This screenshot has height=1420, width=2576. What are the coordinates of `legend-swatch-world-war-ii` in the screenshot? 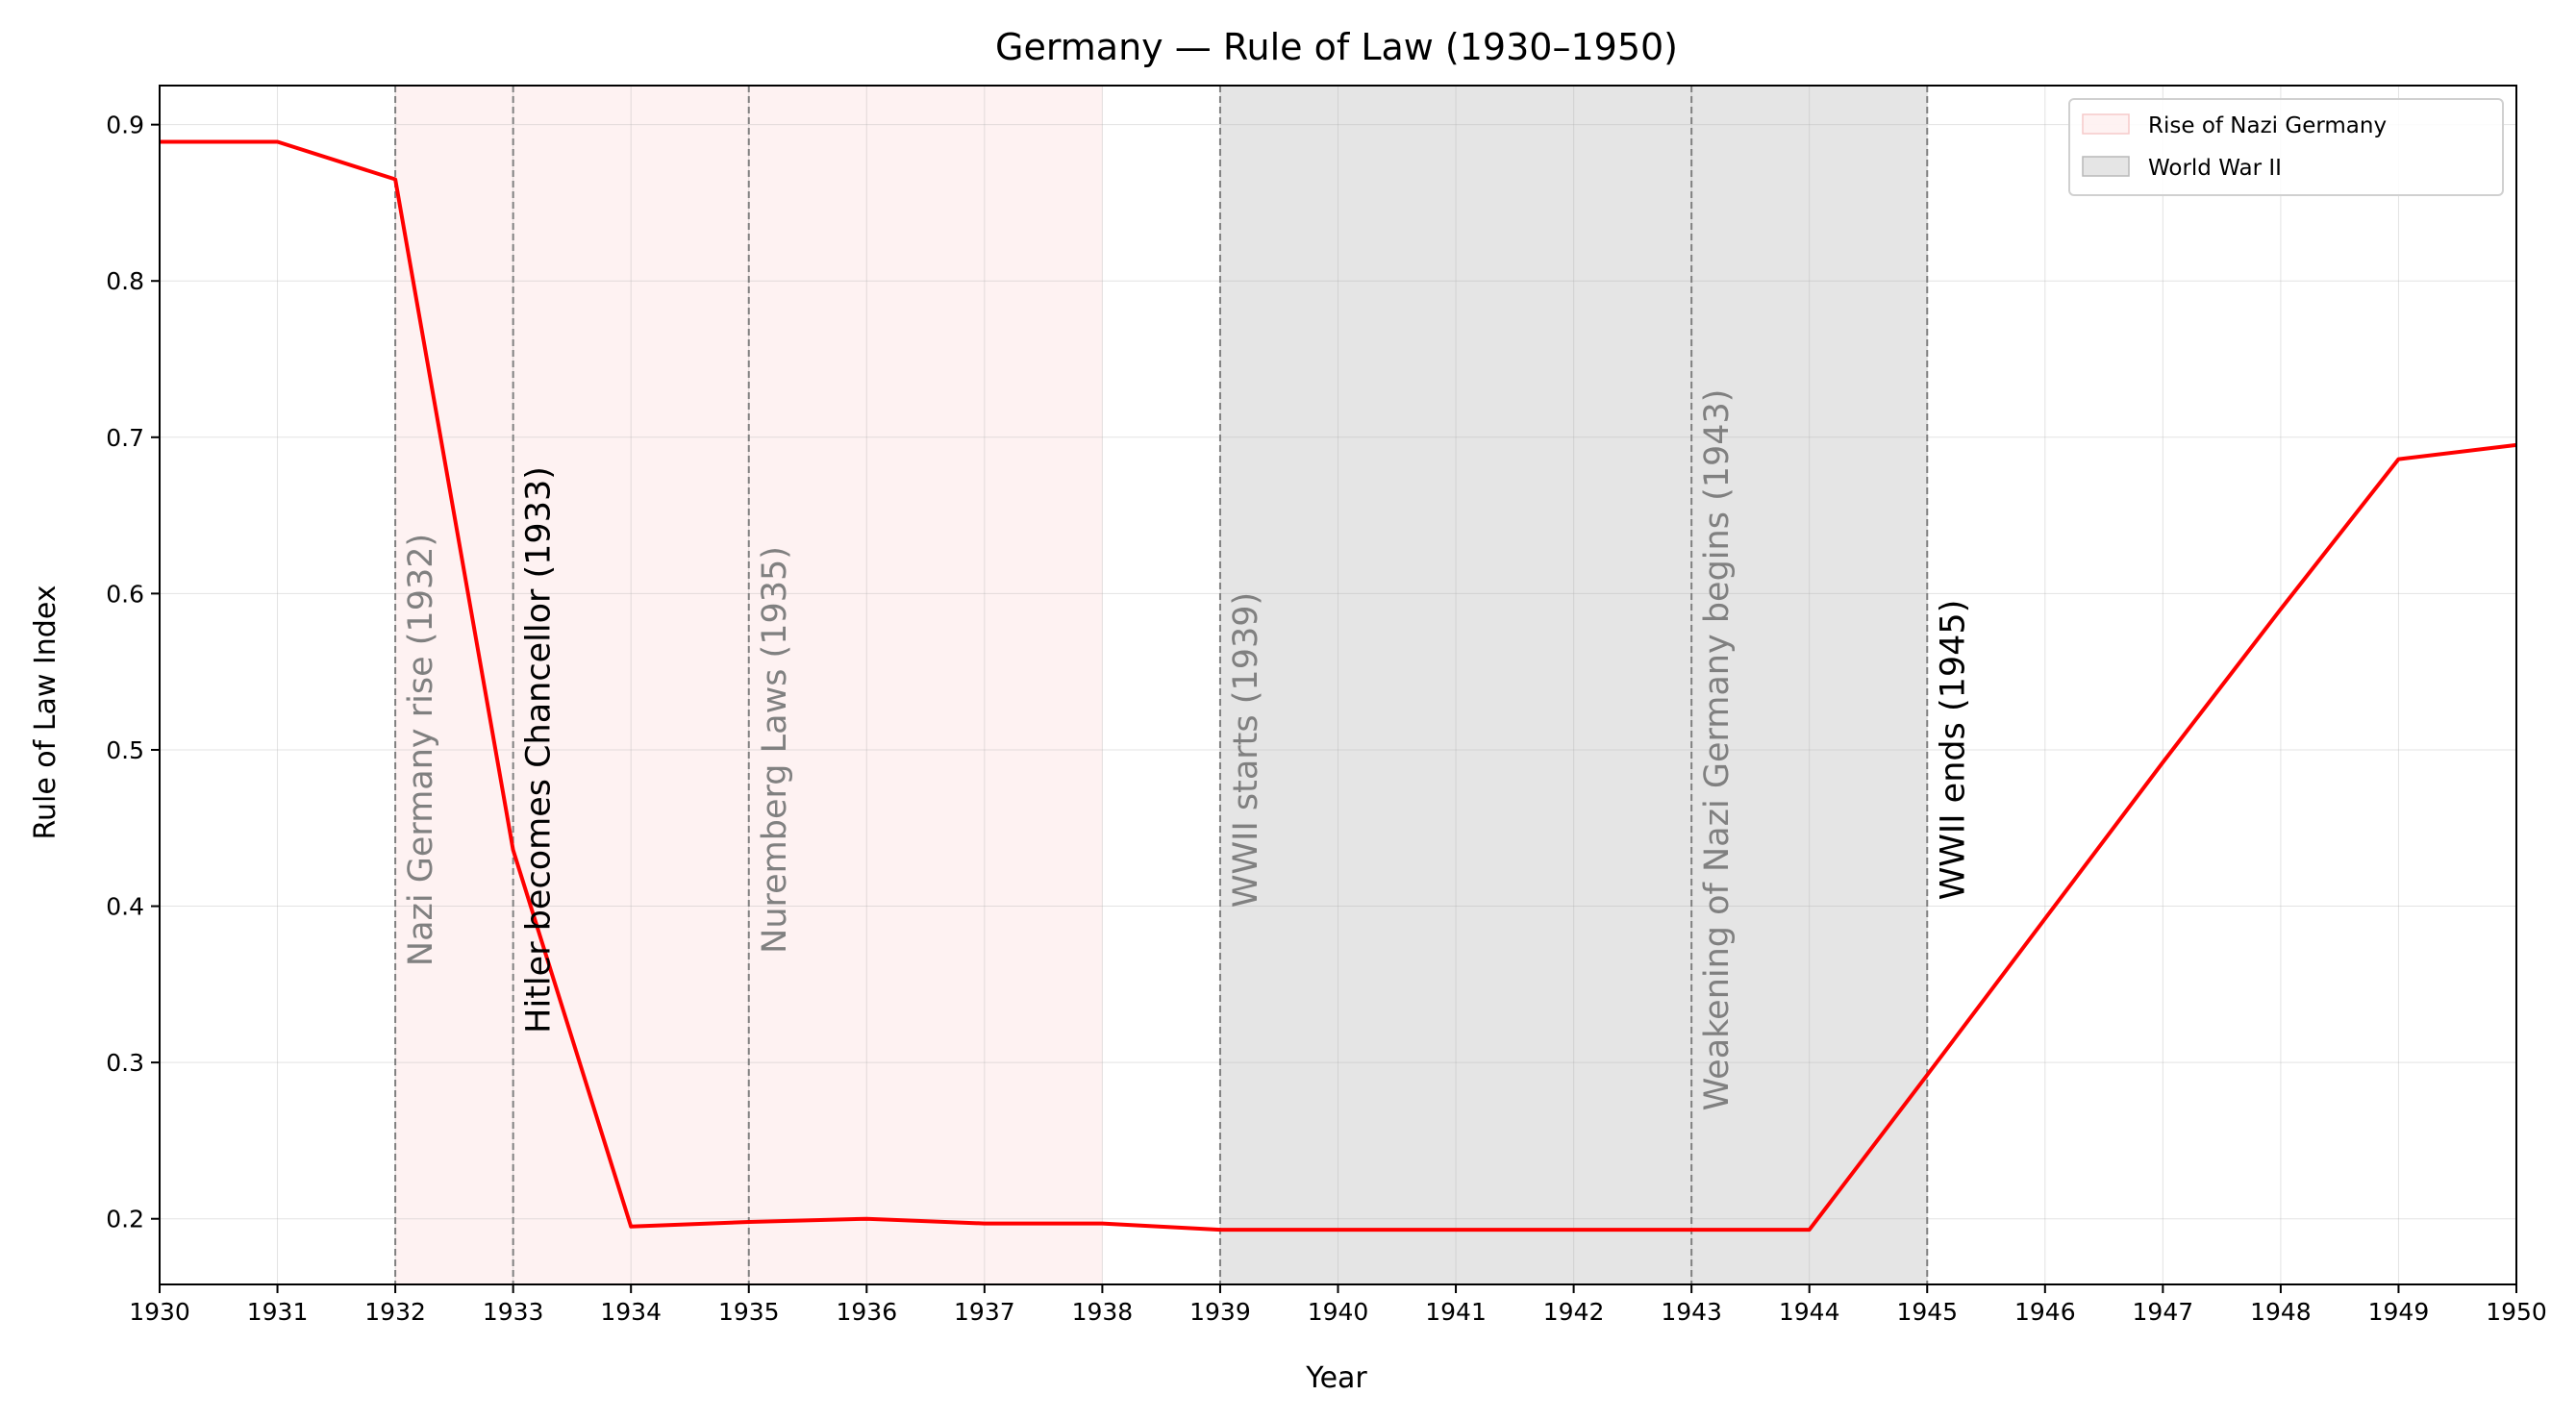 It's located at (2106, 166).